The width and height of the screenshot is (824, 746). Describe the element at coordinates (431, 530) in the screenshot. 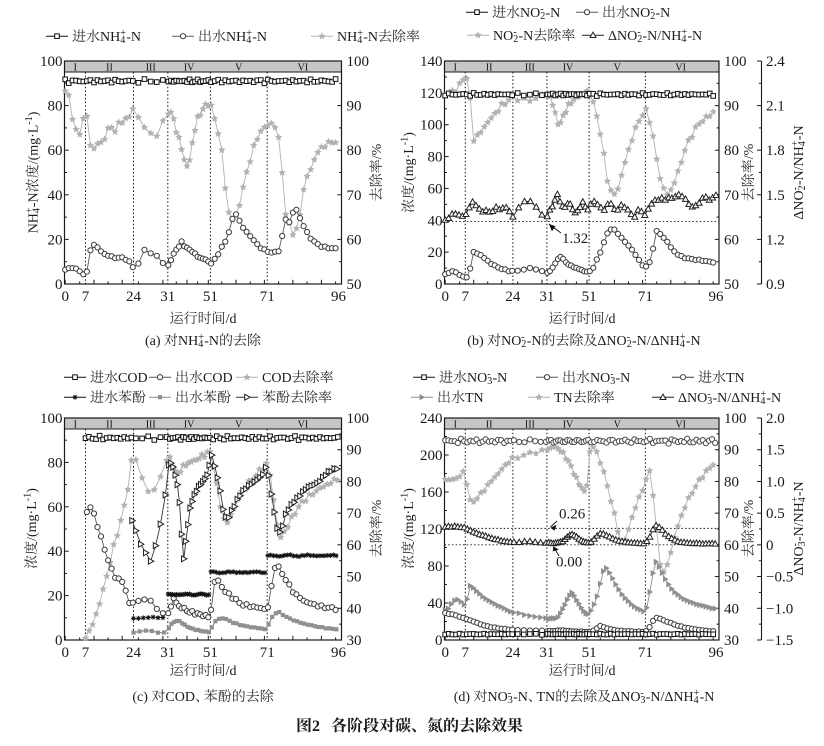

I see `svg-text: 120` at that location.